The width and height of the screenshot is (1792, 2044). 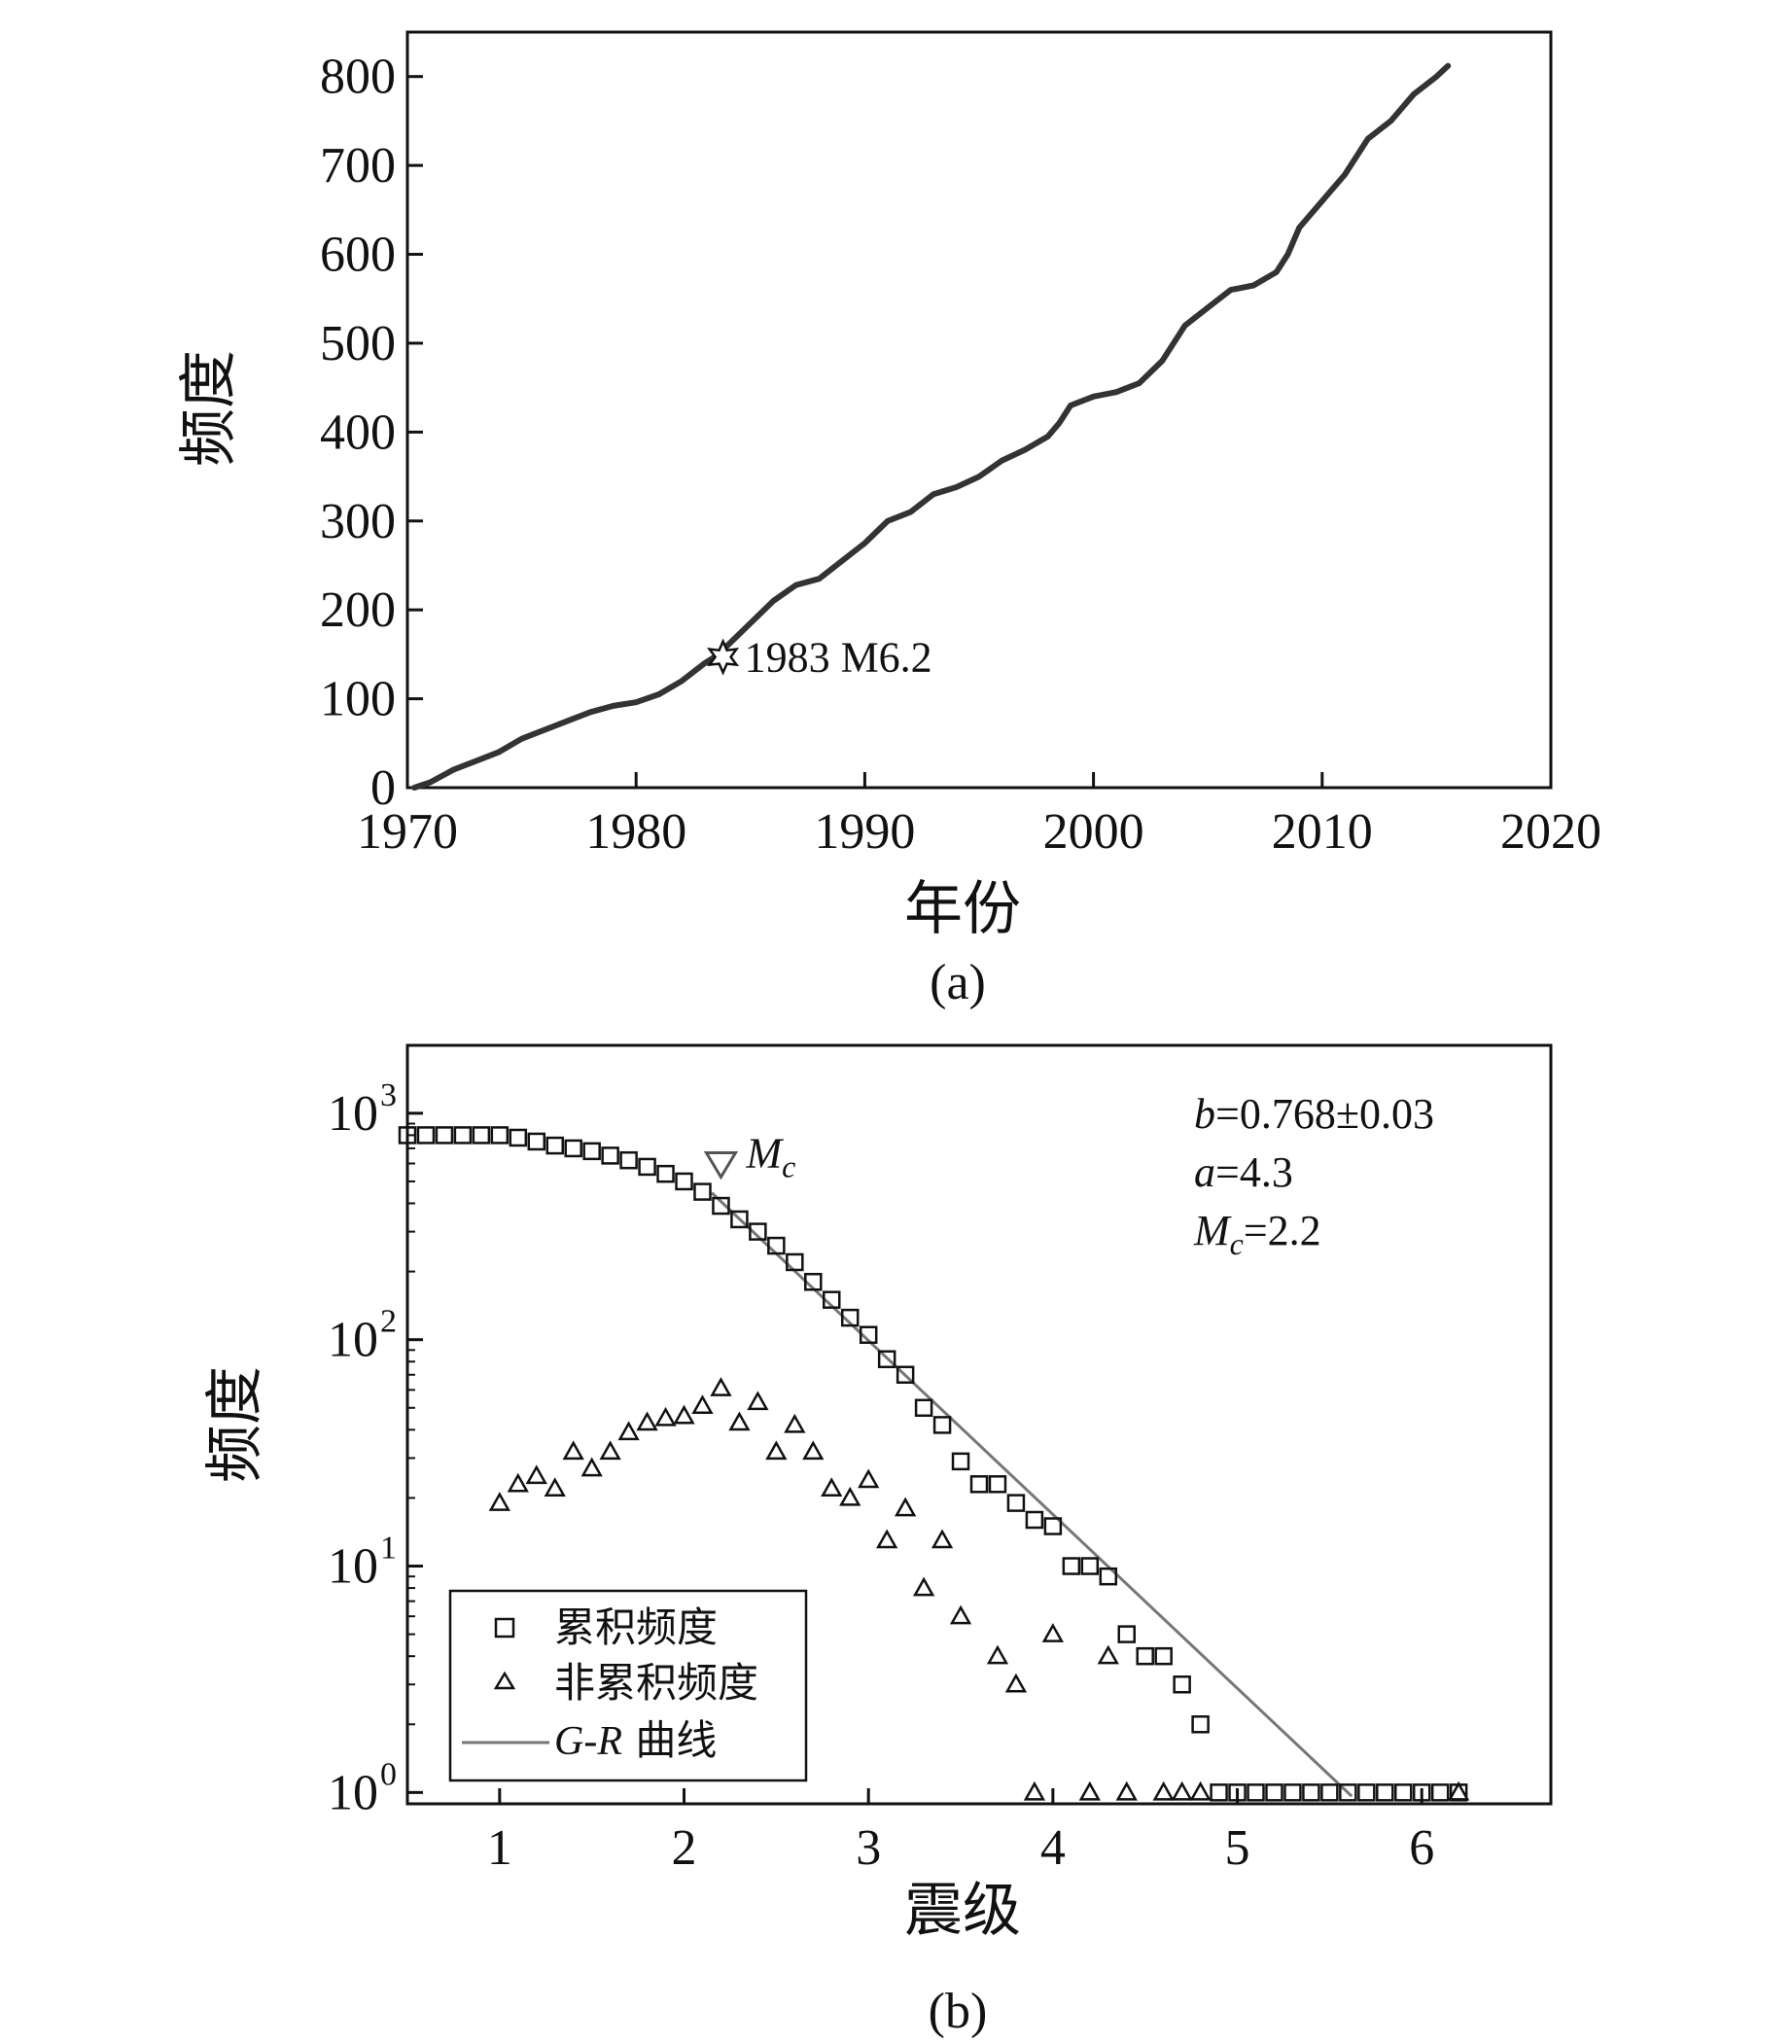 What do you see at coordinates (358, 433) in the screenshot?
I see `y-tick-label: 400` at bounding box center [358, 433].